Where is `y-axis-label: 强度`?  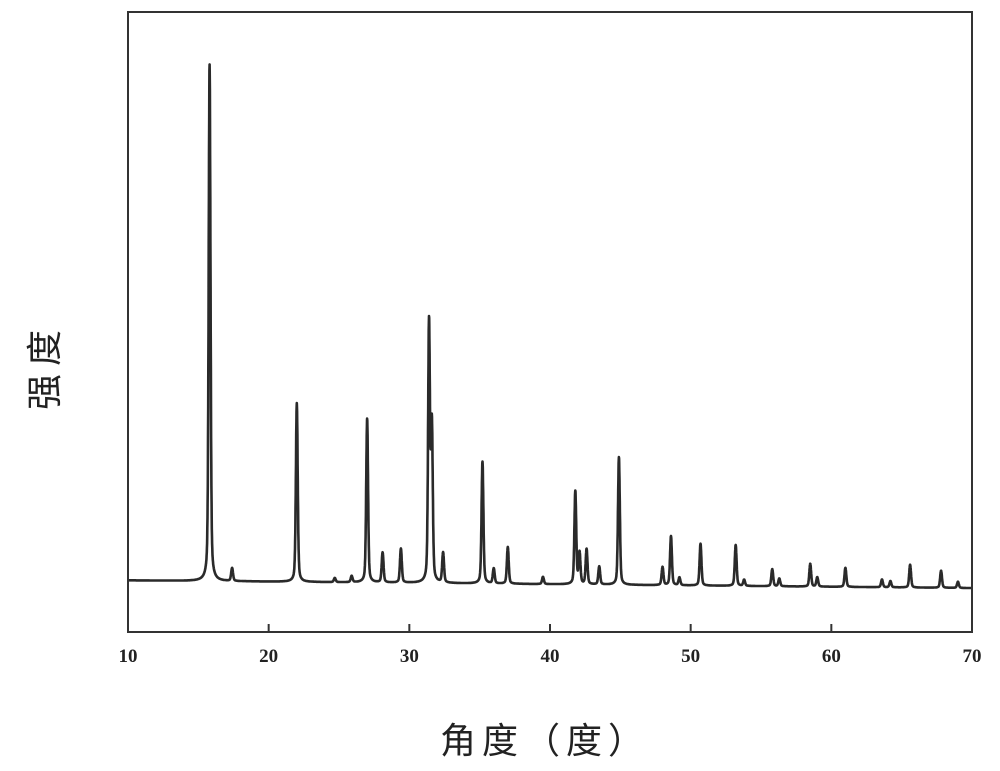 y-axis-label: 强度 is located at coordinates (45, 366).